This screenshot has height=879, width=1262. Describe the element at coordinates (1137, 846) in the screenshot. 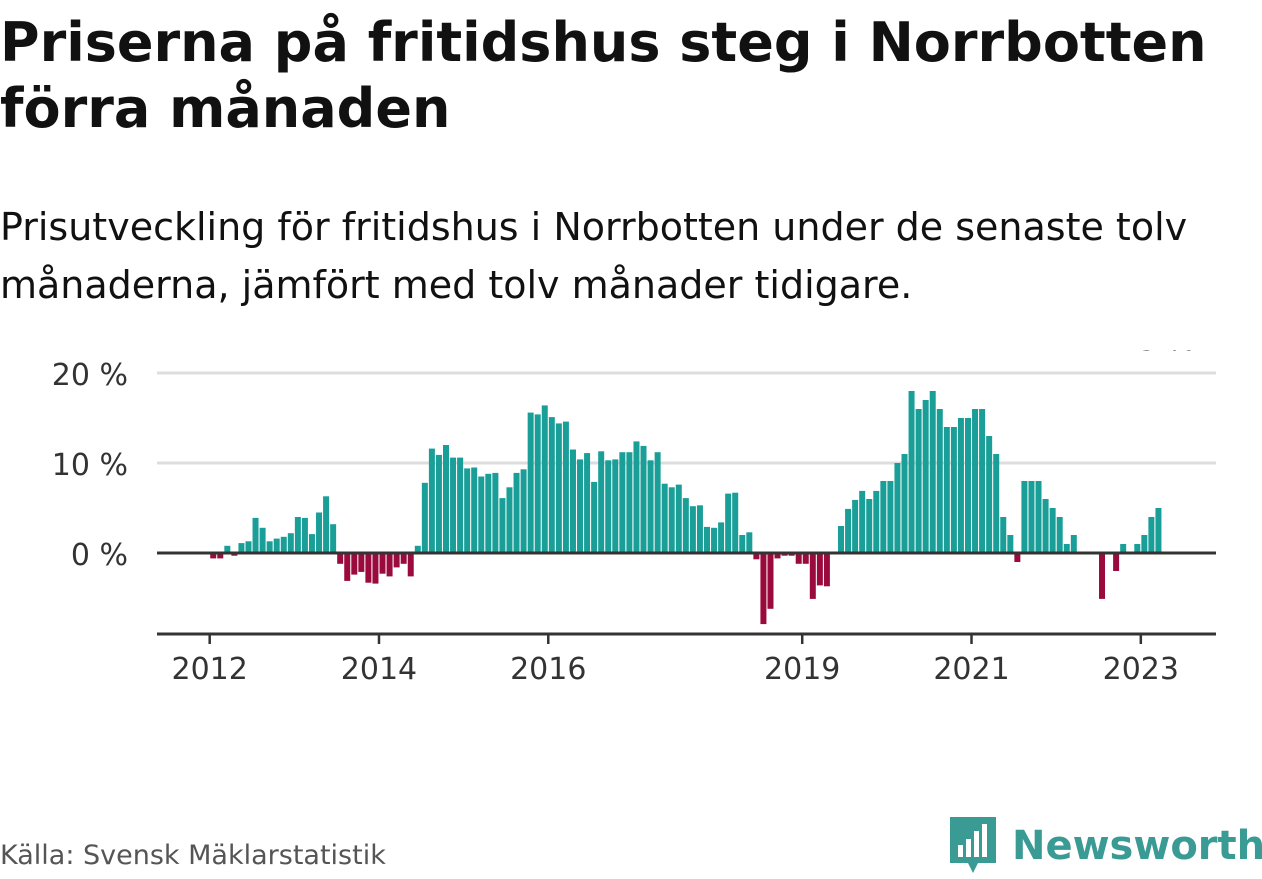

I see `brand-name: Newsworthy` at that location.